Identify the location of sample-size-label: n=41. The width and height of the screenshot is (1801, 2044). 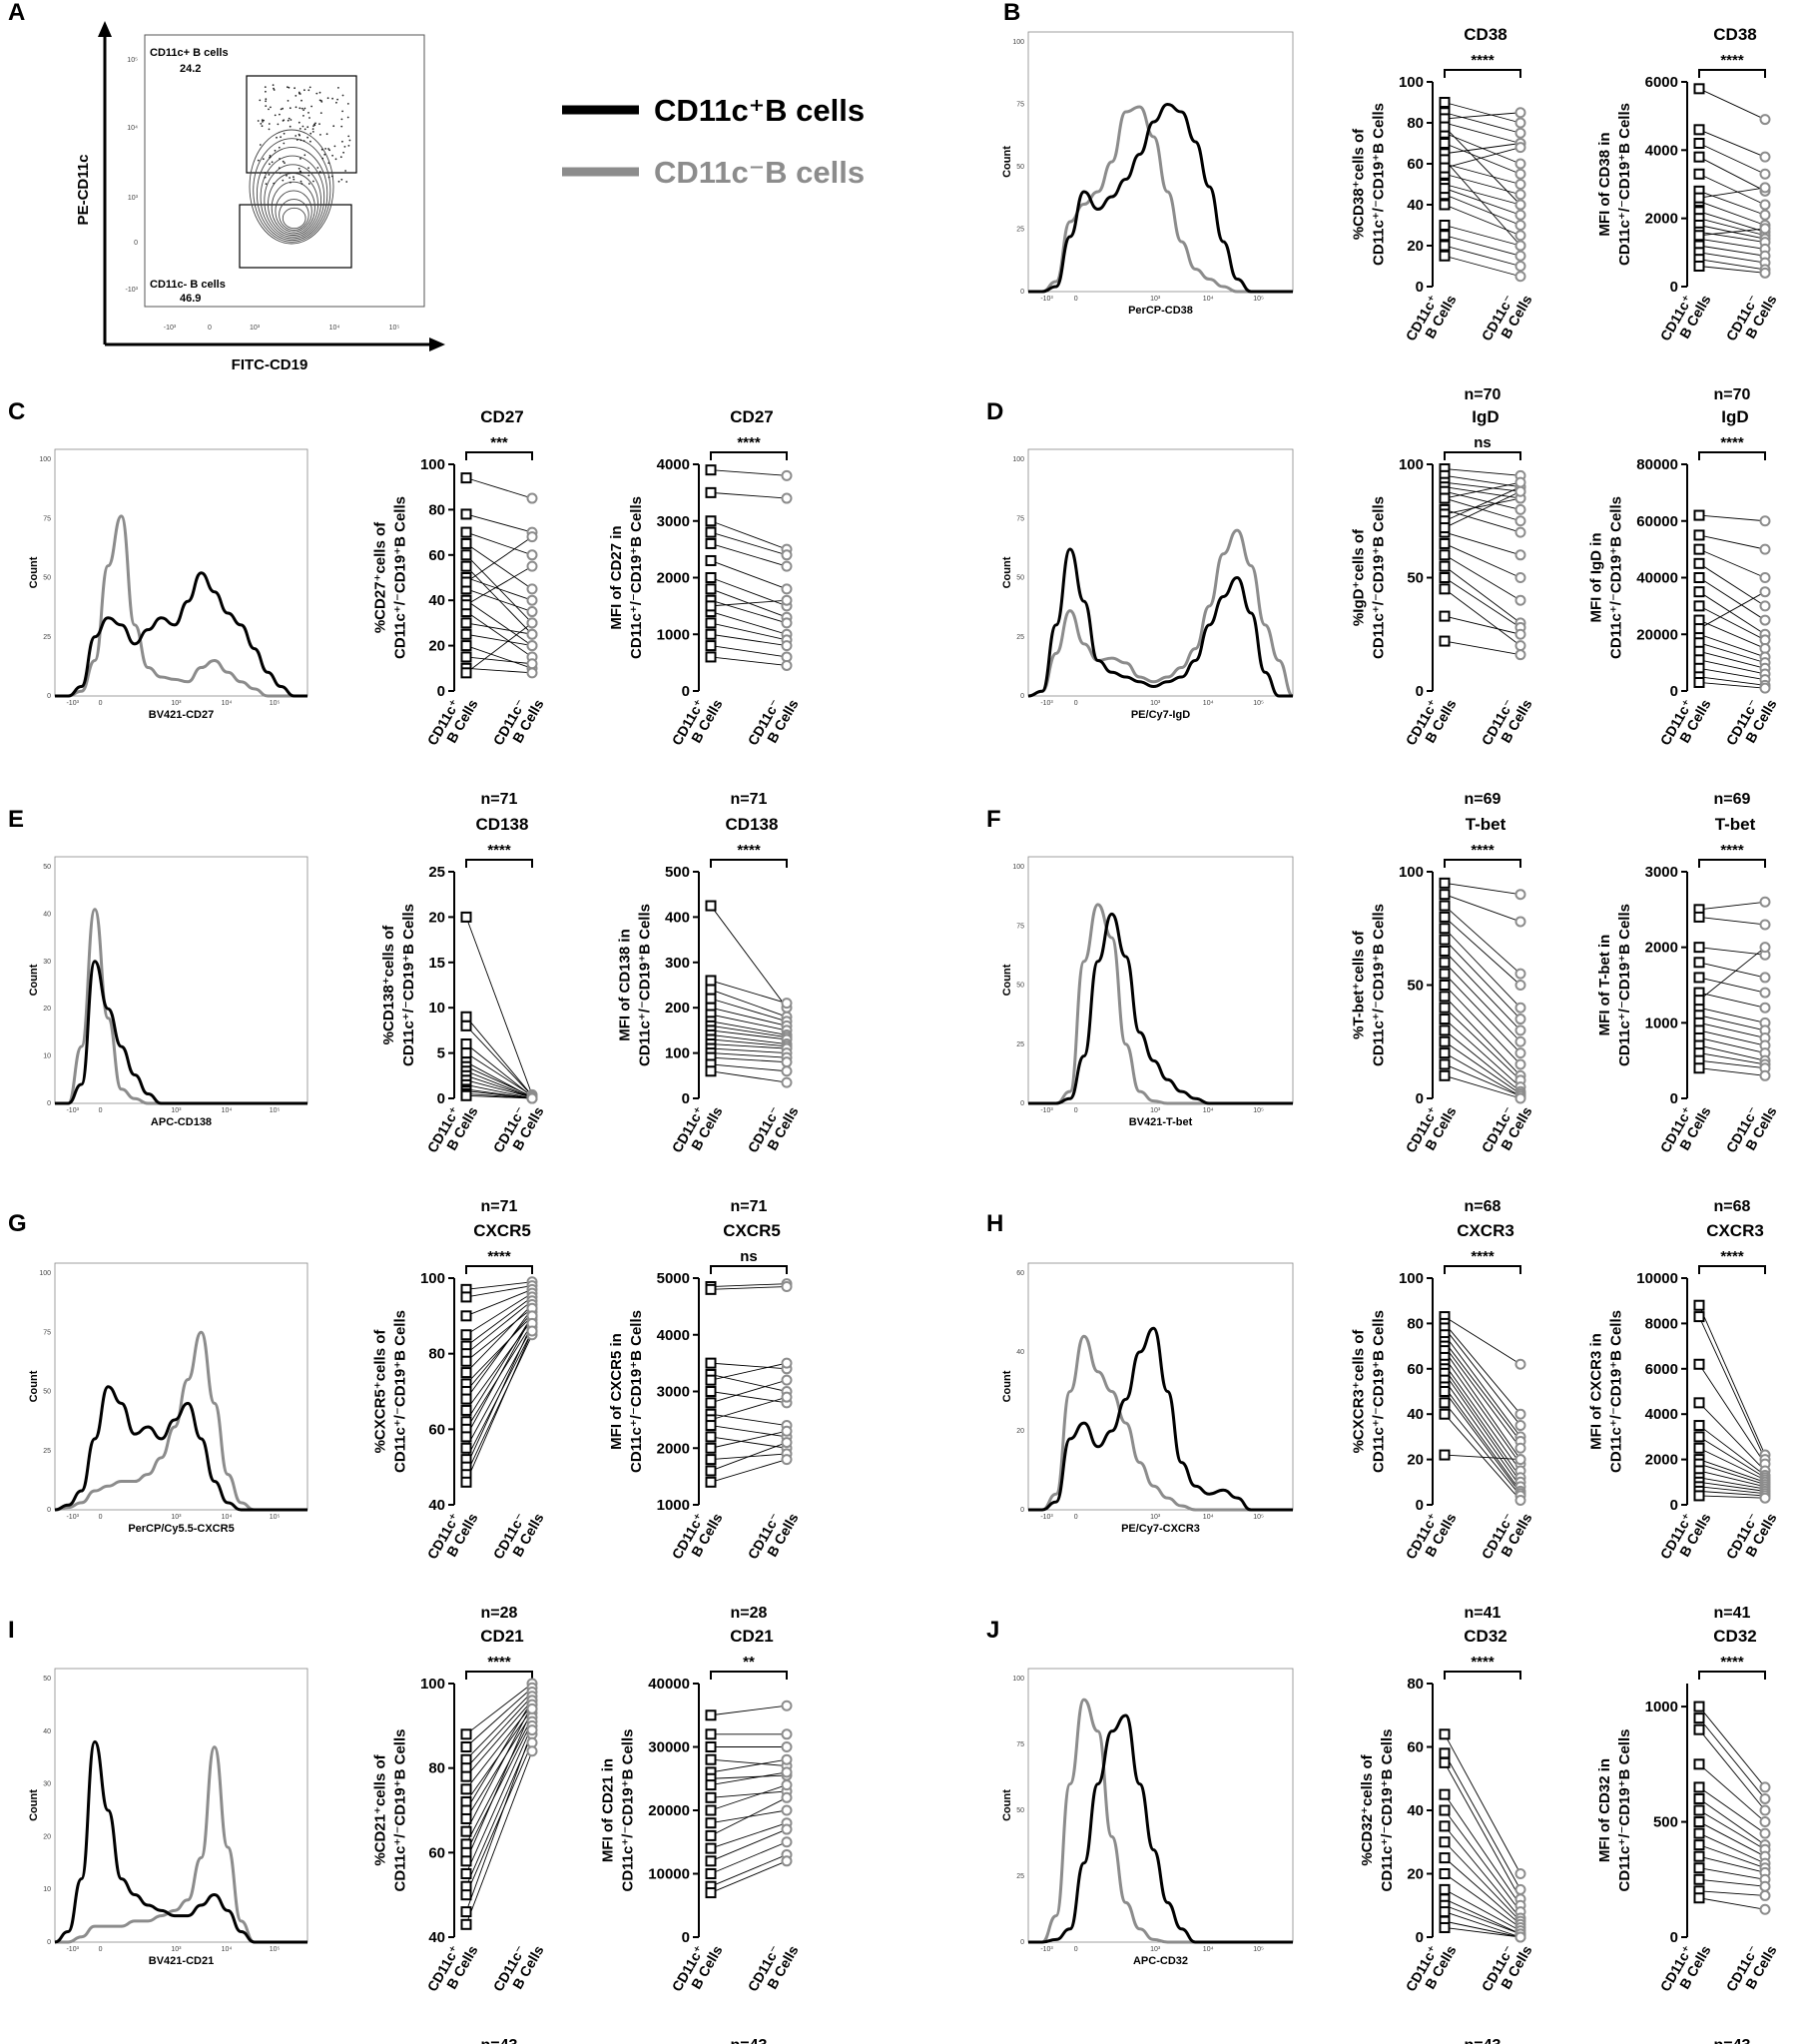
(1483, 1613).